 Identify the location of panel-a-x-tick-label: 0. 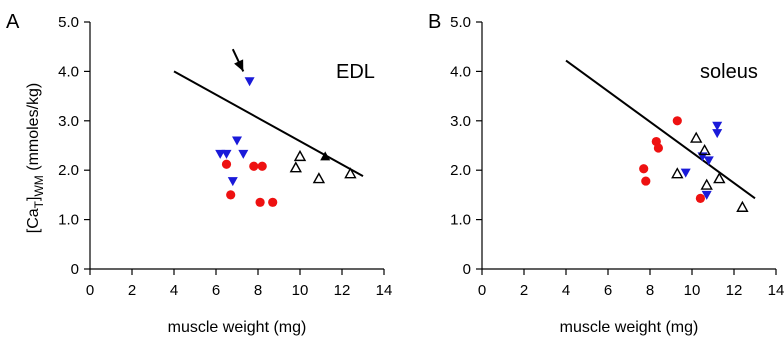
(90, 290).